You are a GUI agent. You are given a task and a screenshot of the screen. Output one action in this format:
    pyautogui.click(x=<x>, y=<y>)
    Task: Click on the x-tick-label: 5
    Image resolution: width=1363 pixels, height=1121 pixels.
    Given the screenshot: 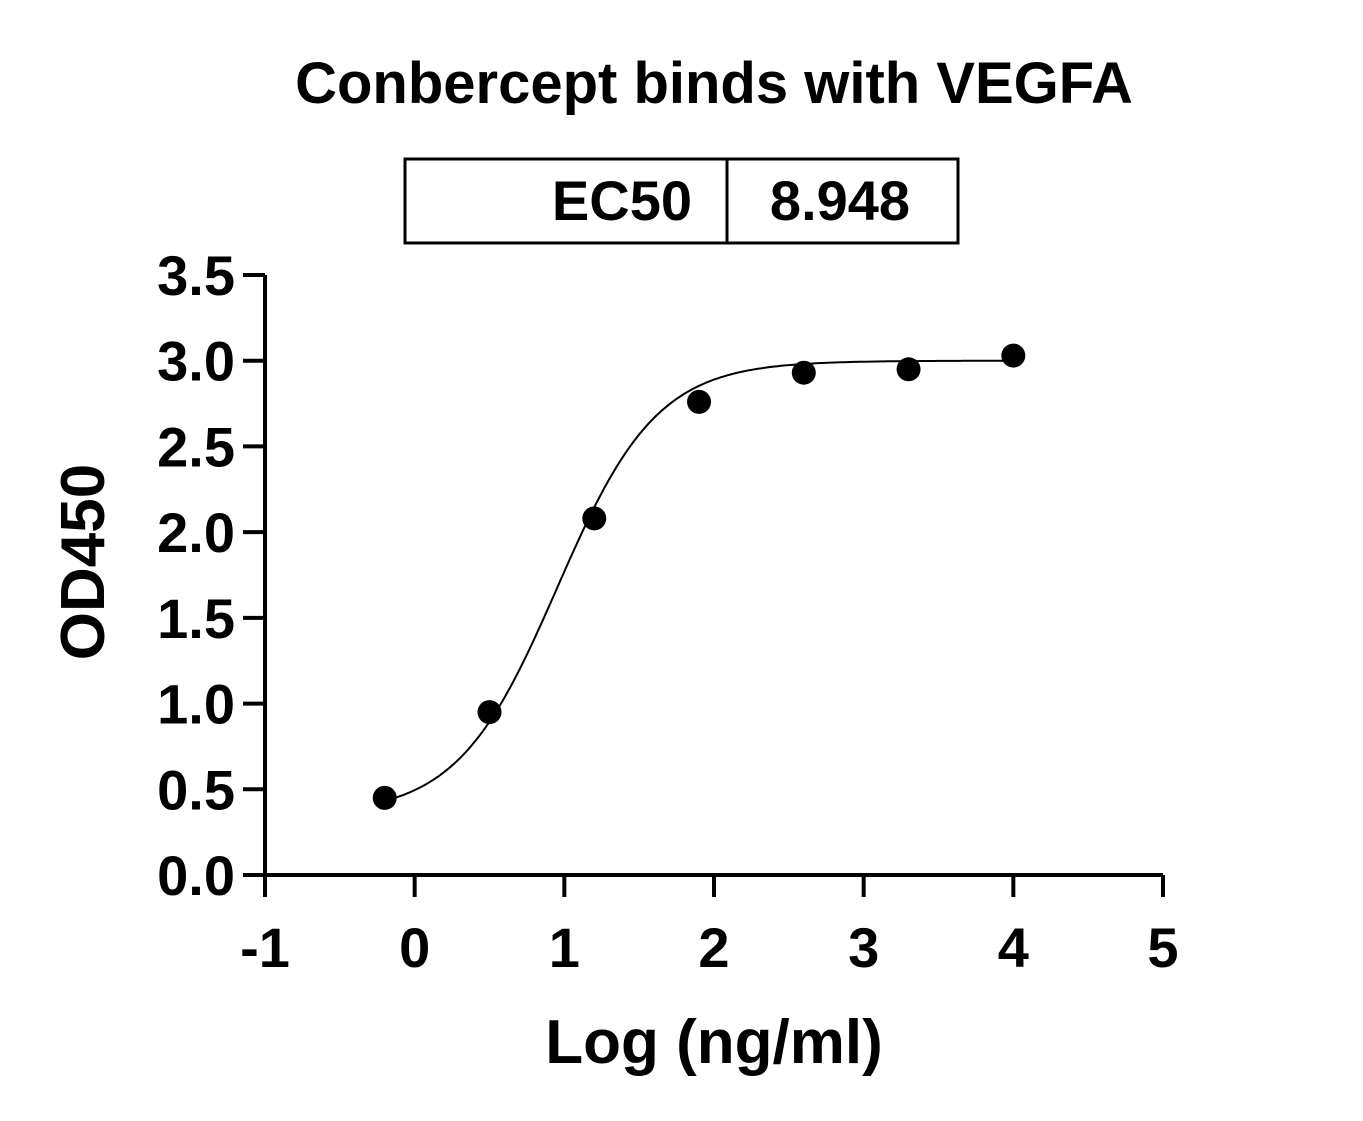 What is the action you would take?
    pyautogui.click(x=1162, y=947)
    